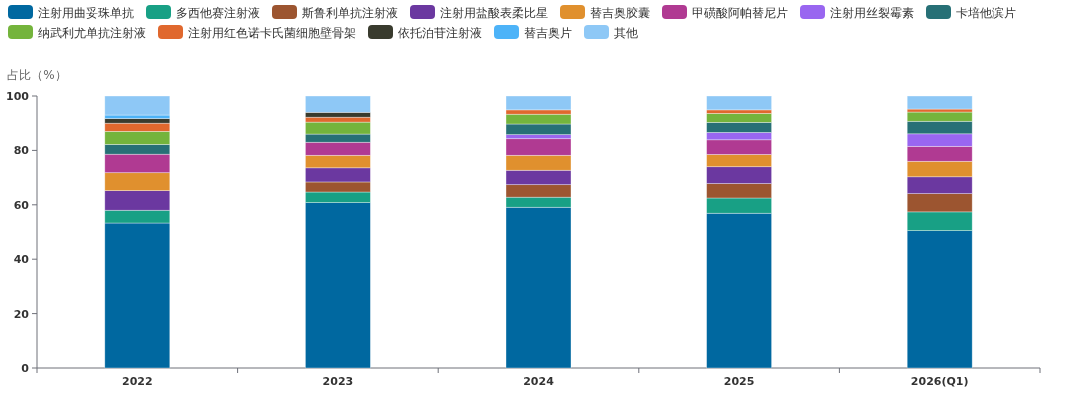 This screenshot has width=1080, height=398. I want to click on x-tick-label: 2025, so click(739, 381).